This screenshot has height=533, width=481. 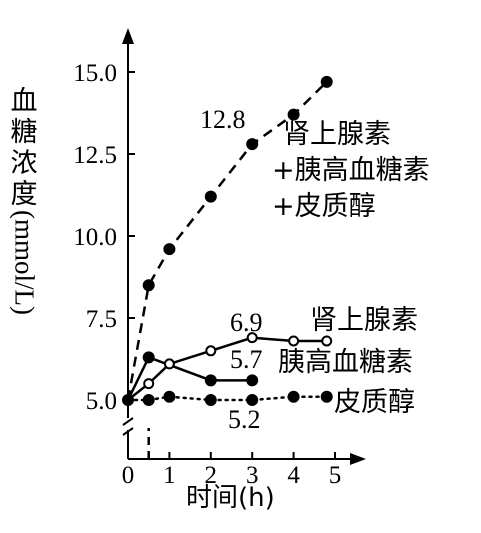 I want to click on annotation-5-2: 5.2, so click(x=244, y=419).